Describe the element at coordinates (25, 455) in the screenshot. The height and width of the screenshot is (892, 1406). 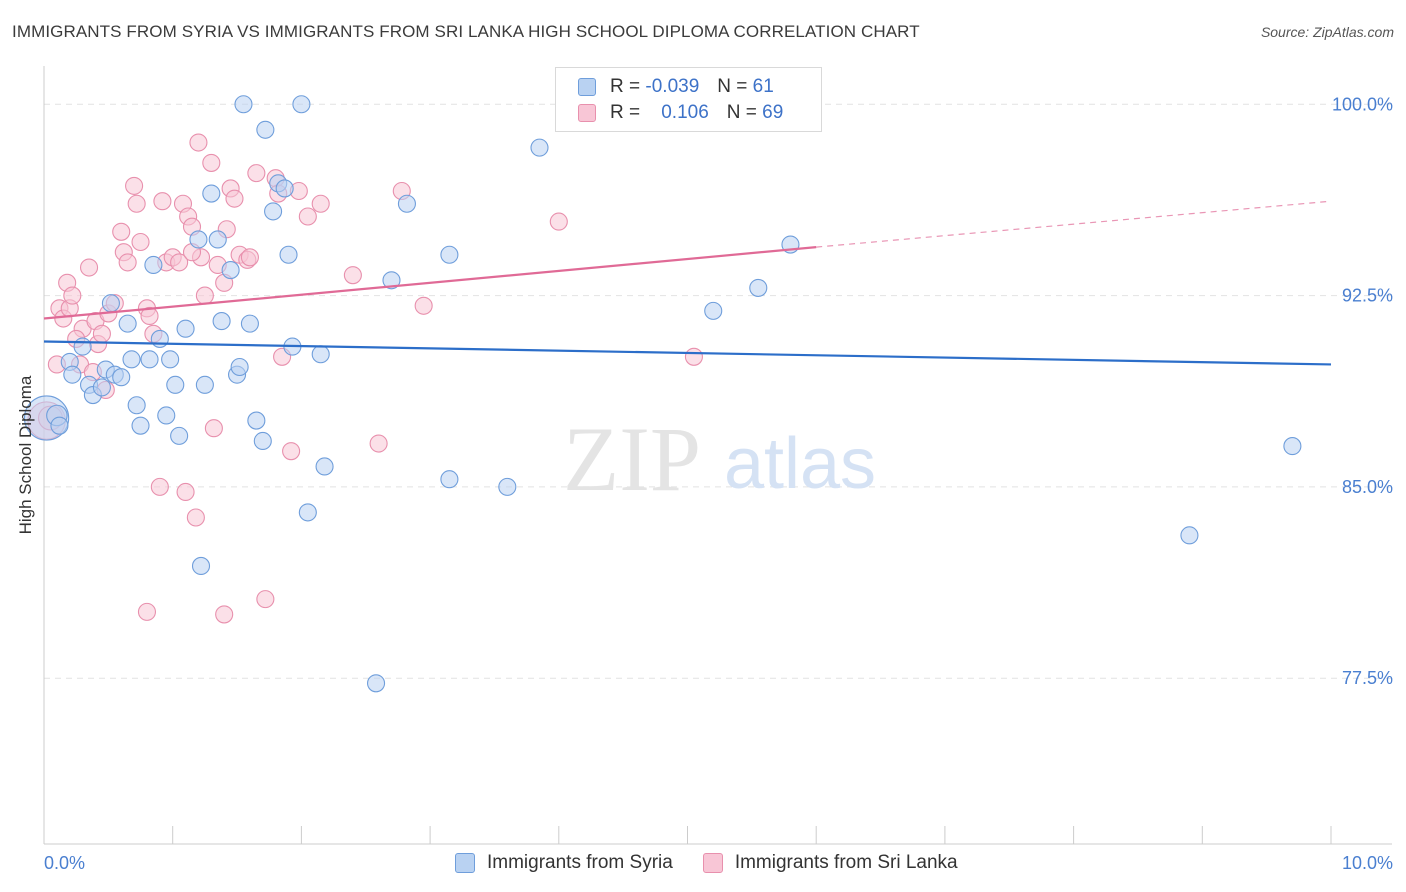
I see `y-axis-label: High School Diploma` at that location.